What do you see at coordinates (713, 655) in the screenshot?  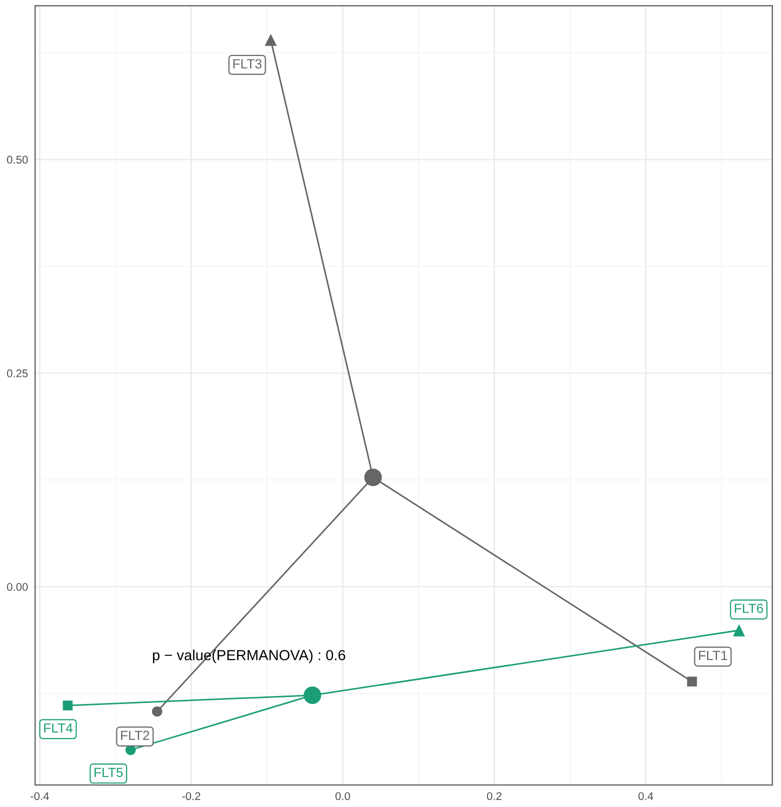 I see `annotation: FLT1` at bounding box center [713, 655].